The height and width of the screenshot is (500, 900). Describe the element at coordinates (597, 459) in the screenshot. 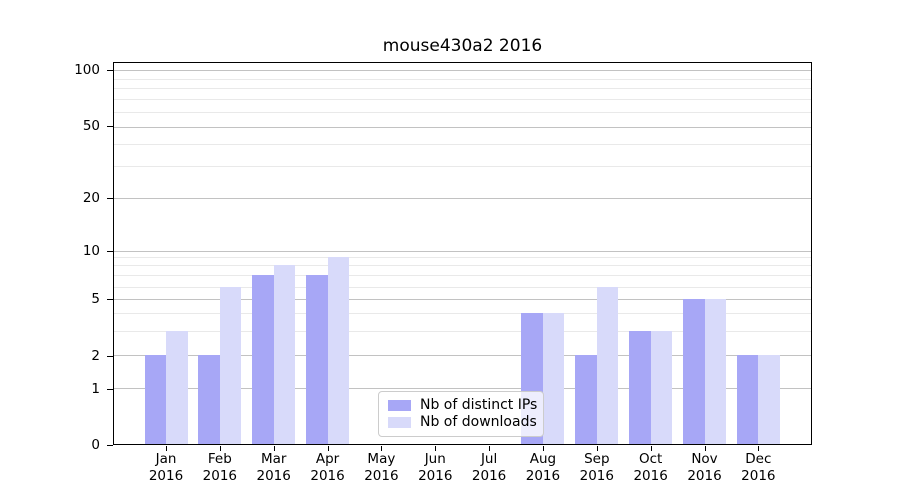

I see `x-tick-month: Sep` at that location.